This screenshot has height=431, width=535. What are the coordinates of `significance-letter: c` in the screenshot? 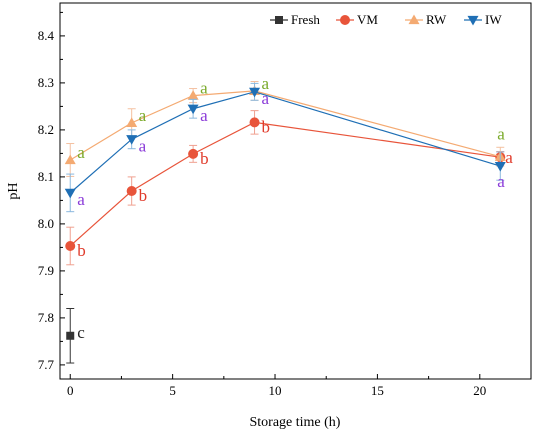 It's located at (81, 332).